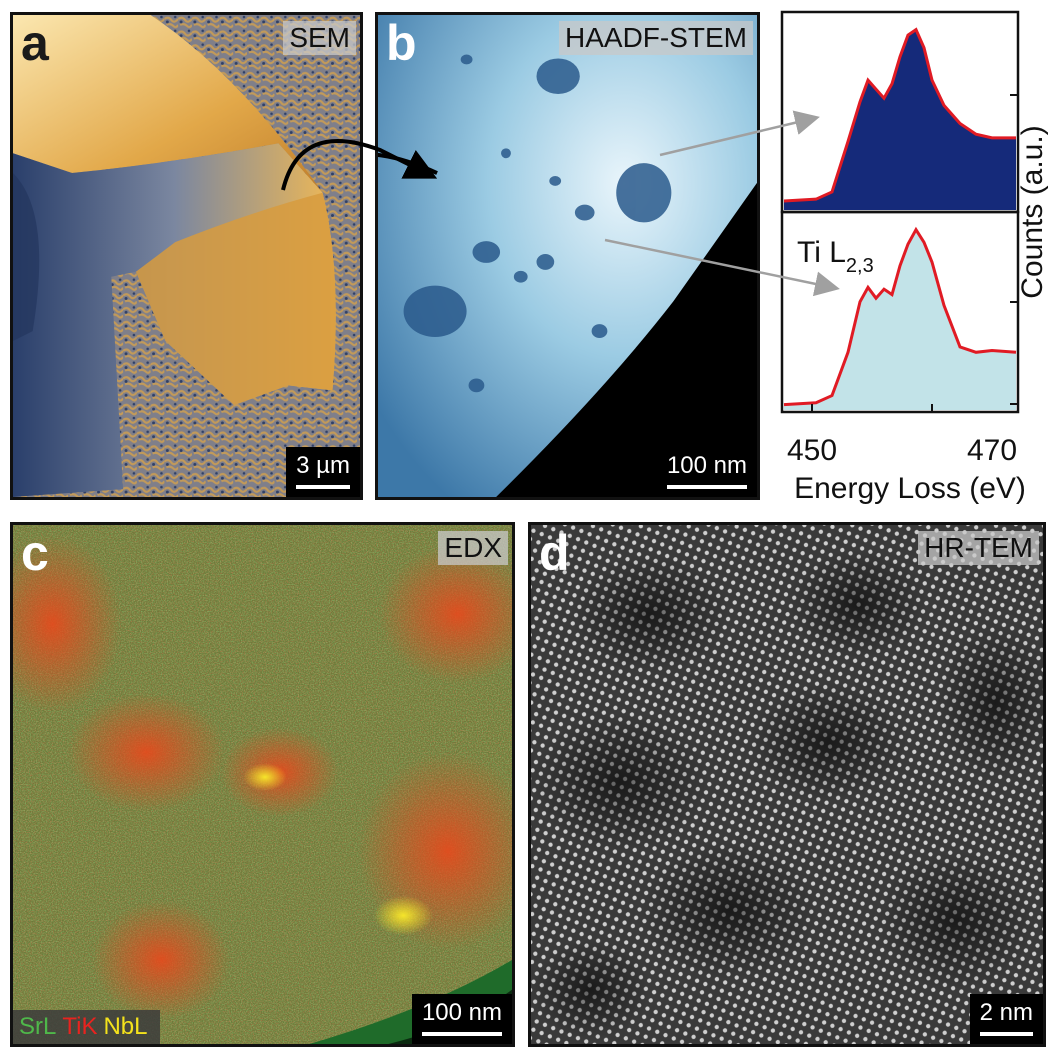 The height and width of the screenshot is (1057, 1057). I want to click on panel-tag: SEM, so click(319, 38).